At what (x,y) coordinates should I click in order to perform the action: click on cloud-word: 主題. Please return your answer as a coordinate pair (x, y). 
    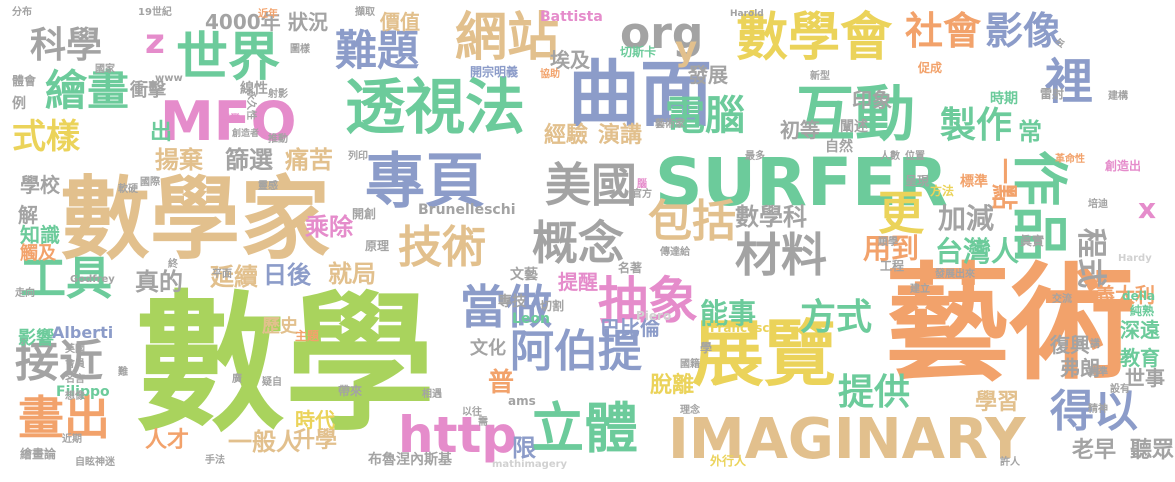
    Looking at the image, I should click on (307, 336).